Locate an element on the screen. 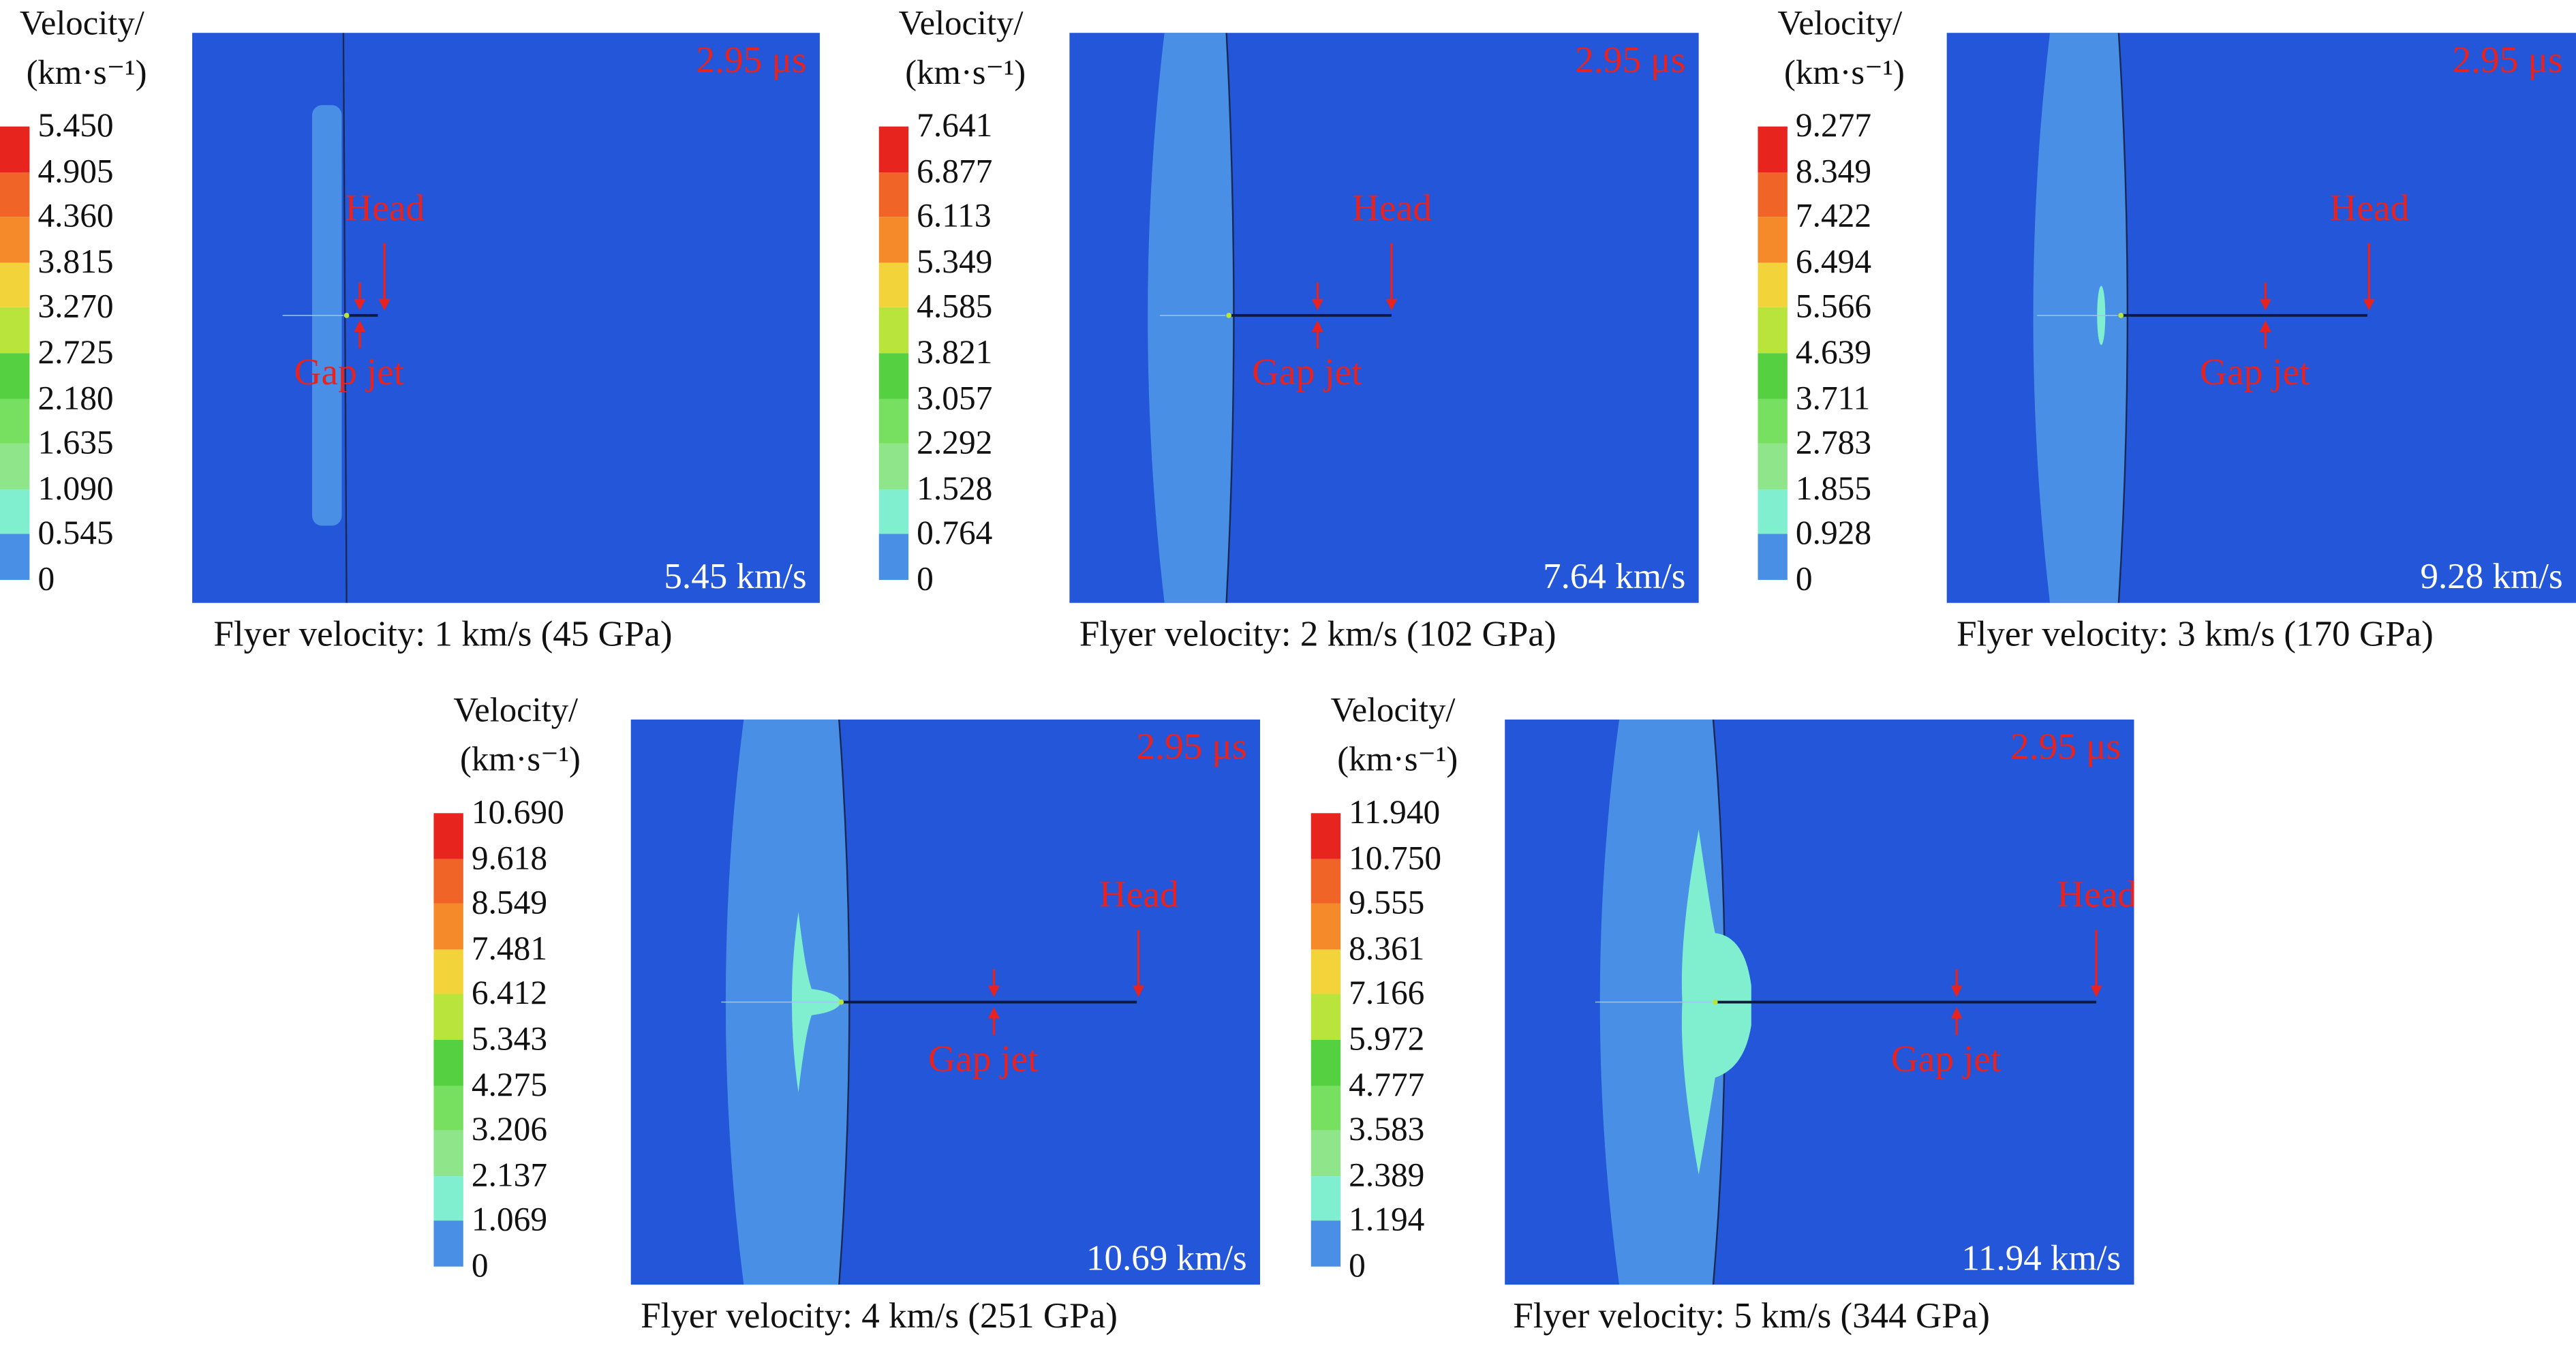 The width and height of the screenshot is (2576, 1352). legend-tick-label: 1.194 is located at coordinates (1387, 1221).